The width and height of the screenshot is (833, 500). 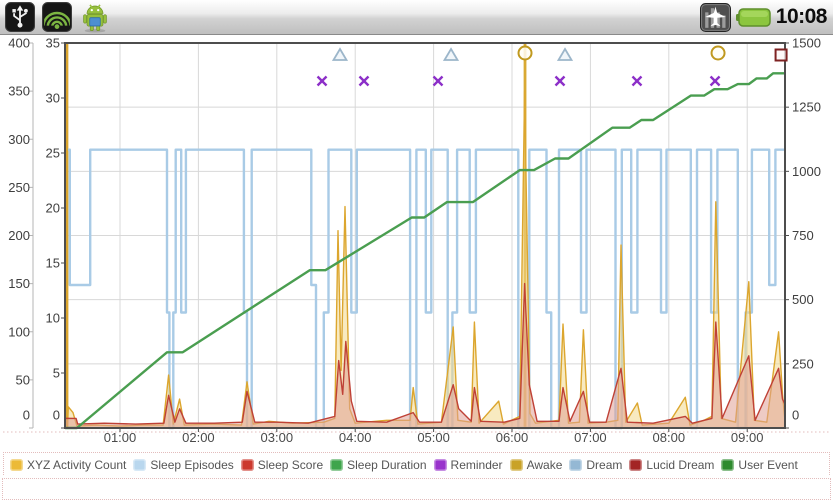 I want to click on system-status-icons: 10:08, so click(x=766, y=17).